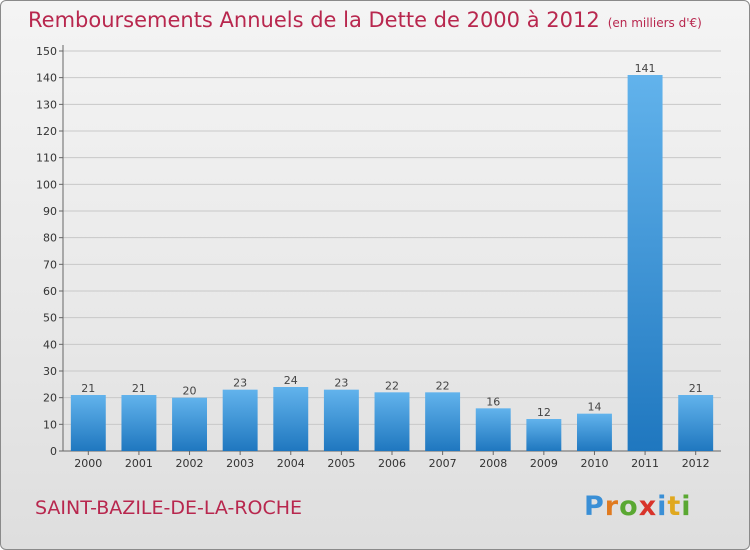 This screenshot has width=750, height=550. I want to click on bar-2008, so click(493, 429).